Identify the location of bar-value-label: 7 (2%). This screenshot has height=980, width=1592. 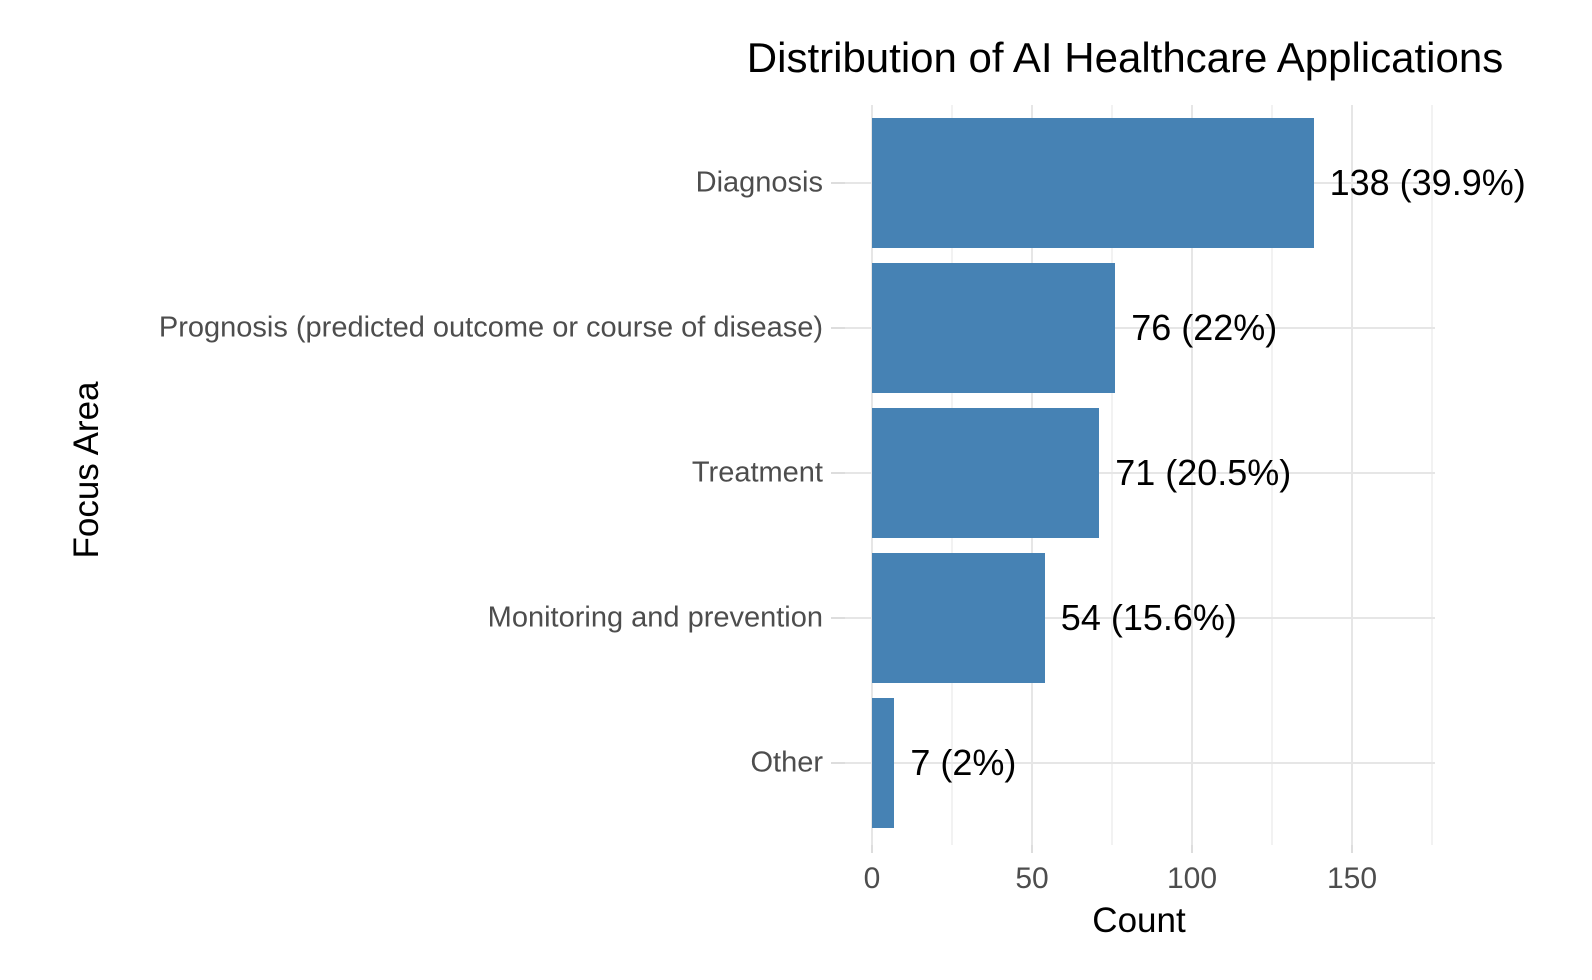
(963, 762).